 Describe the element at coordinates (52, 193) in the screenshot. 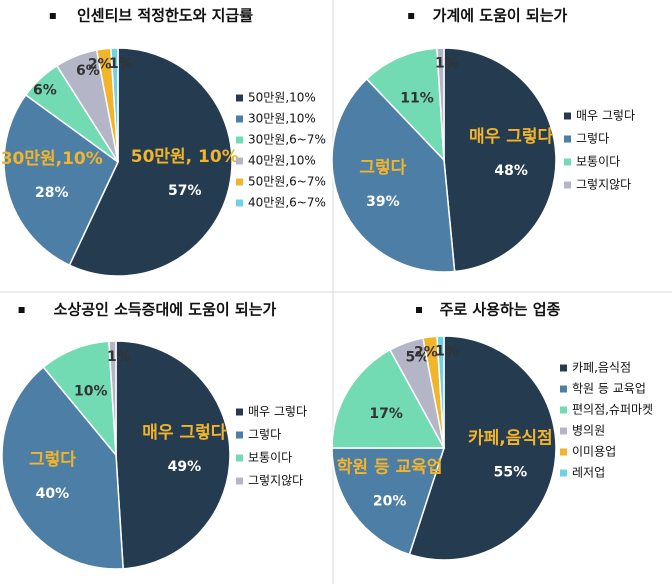

I see `value-label: 28%` at that location.